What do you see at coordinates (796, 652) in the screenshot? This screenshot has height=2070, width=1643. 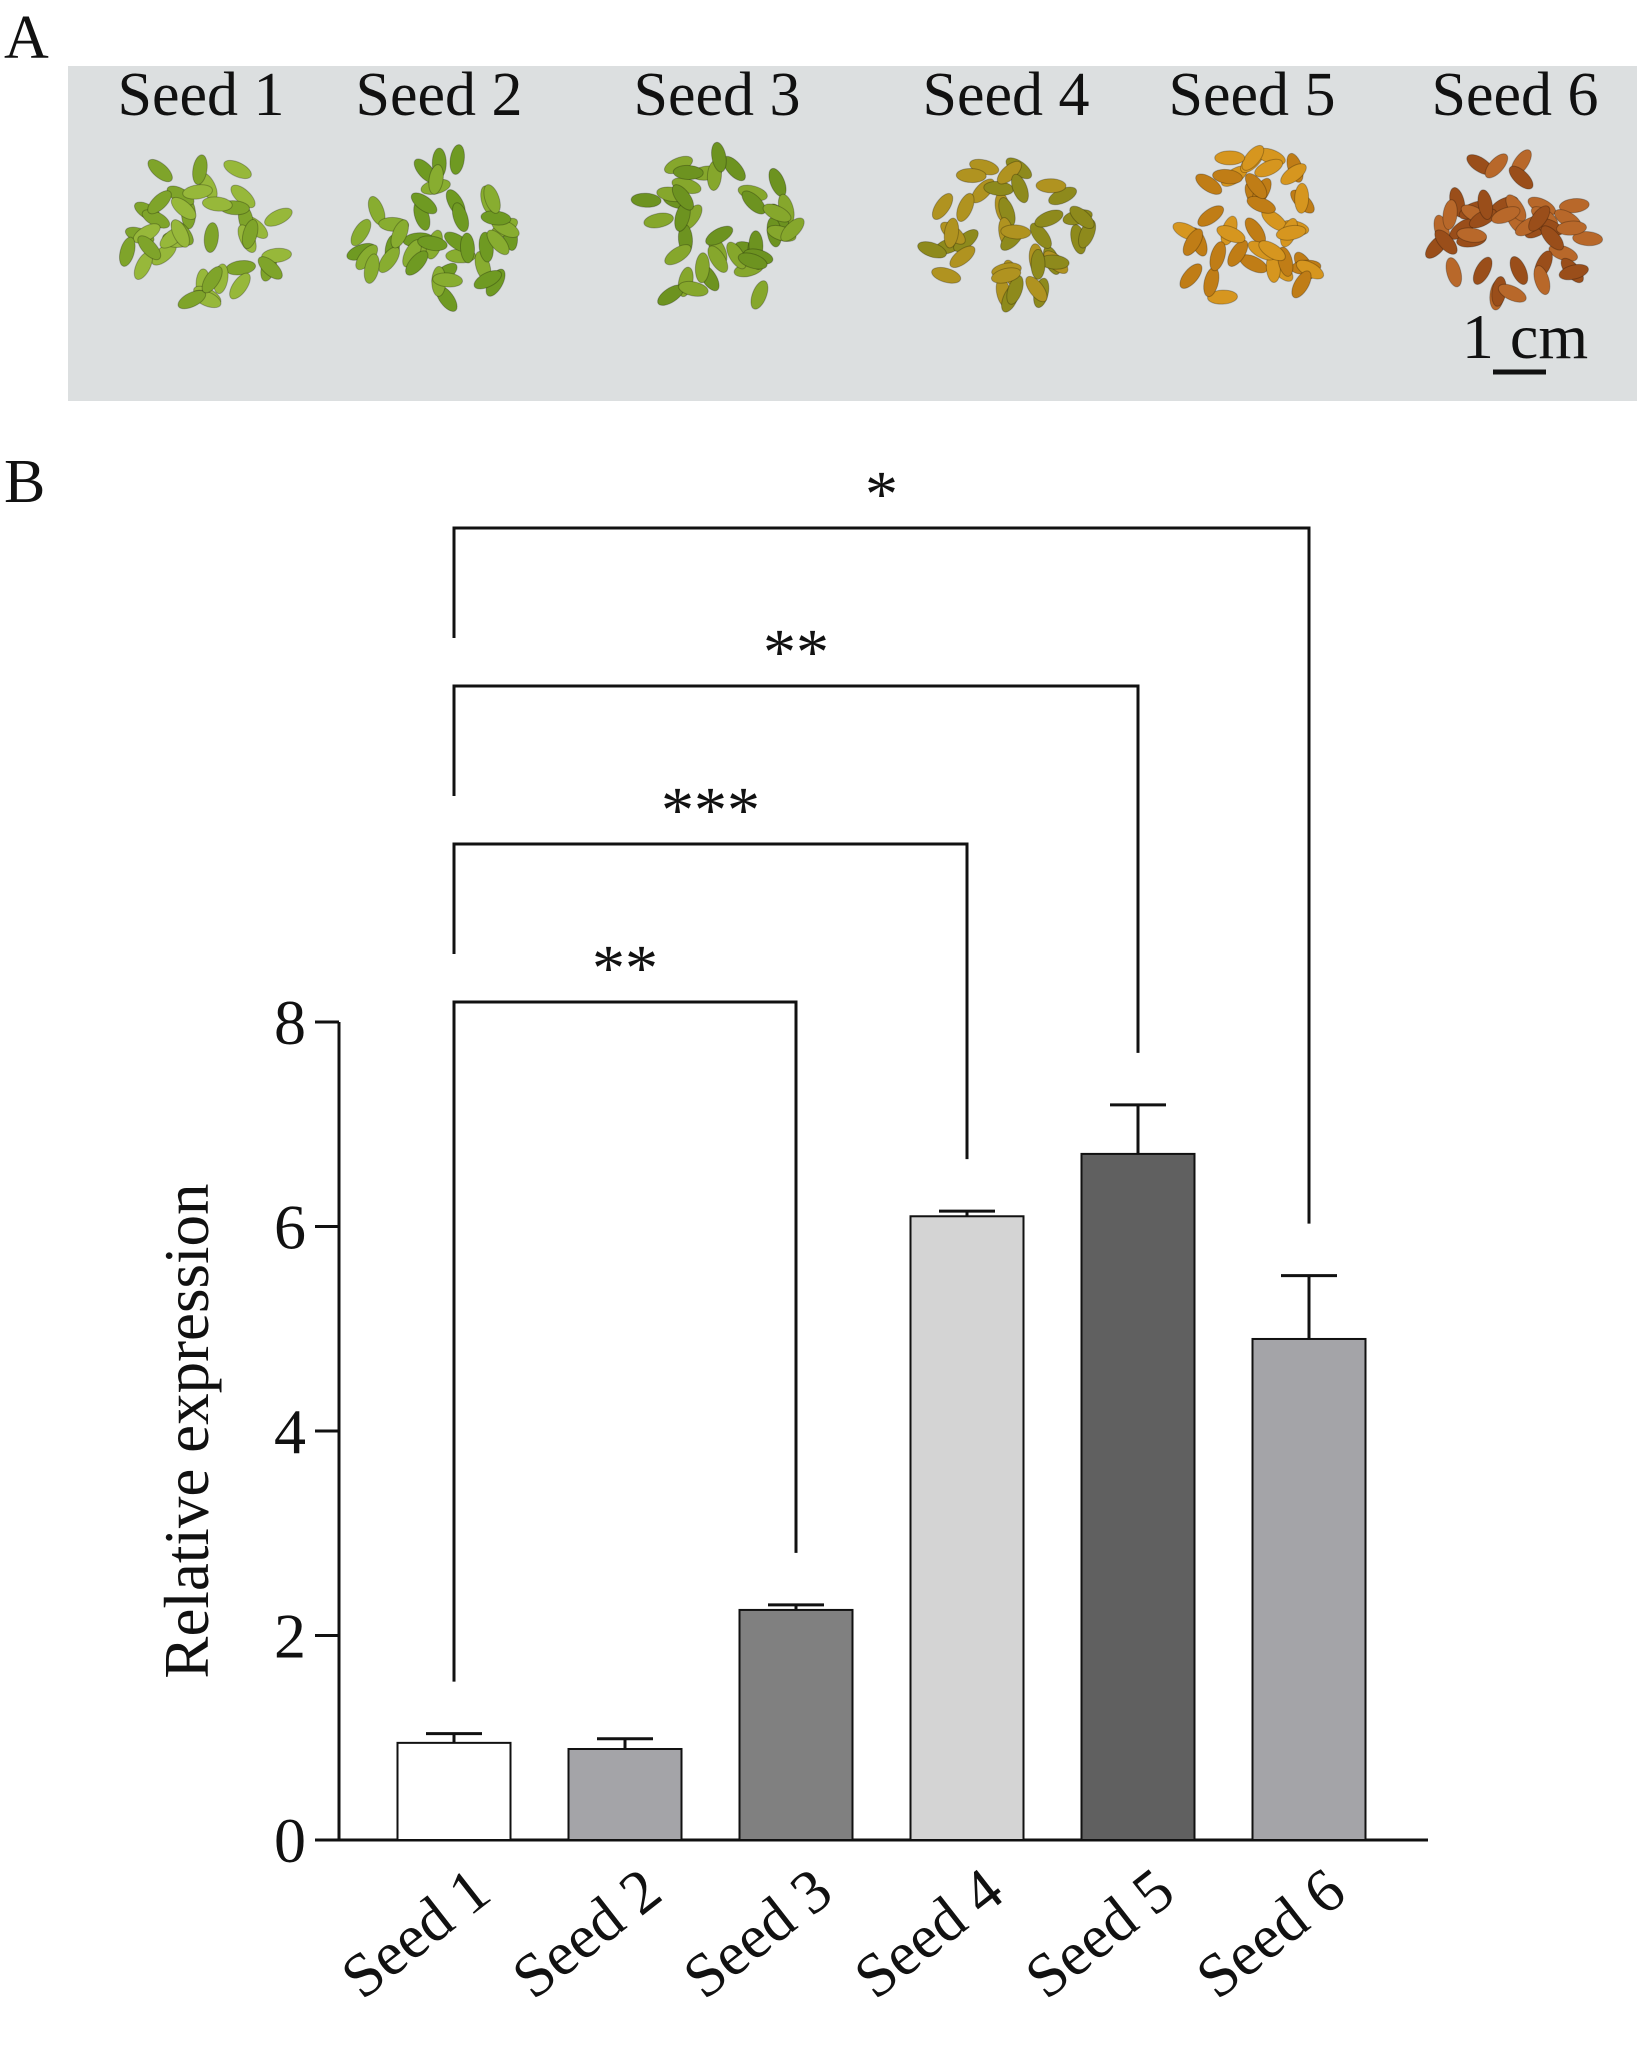 I see `significance-label: **` at bounding box center [796, 652].